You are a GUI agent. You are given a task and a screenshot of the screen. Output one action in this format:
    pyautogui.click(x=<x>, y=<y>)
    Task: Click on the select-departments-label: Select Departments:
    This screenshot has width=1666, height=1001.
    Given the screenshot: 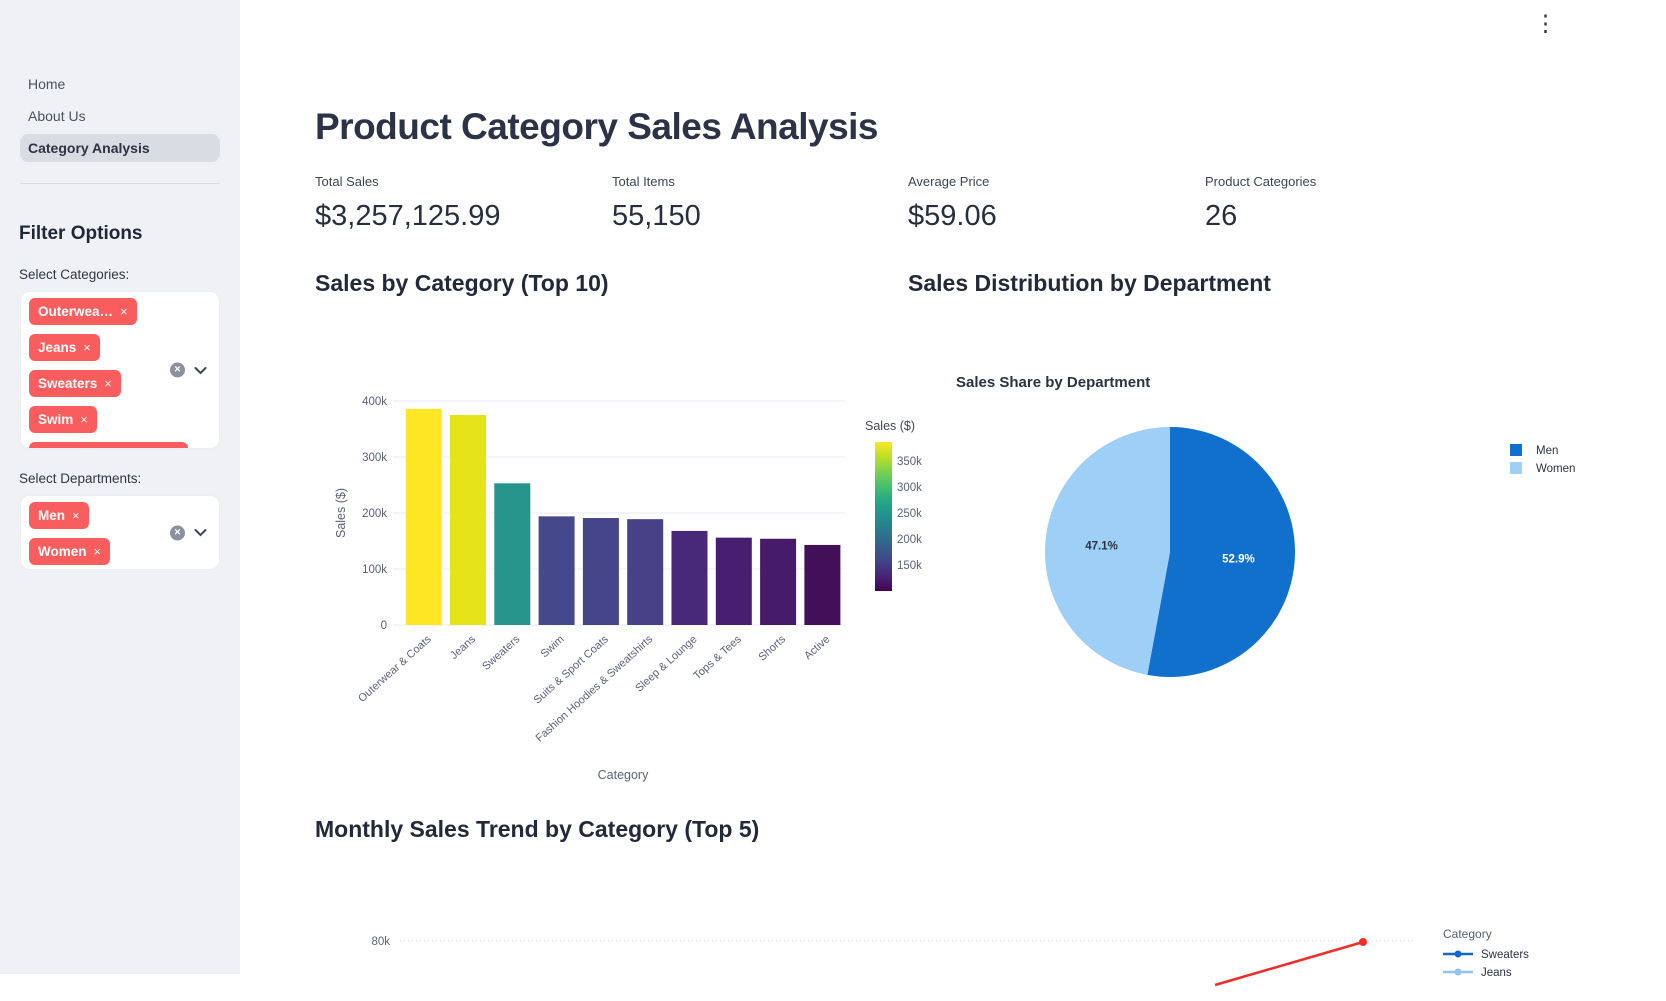 What is the action you would take?
    pyautogui.click(x=80, y=478)
    